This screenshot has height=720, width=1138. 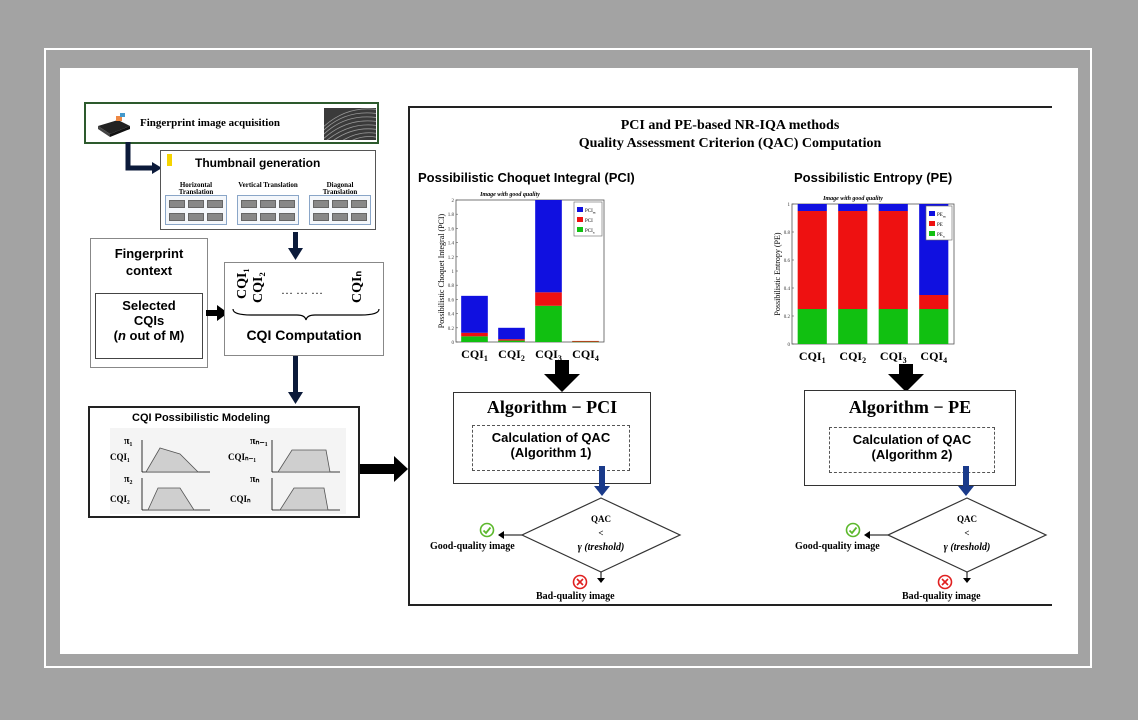 I want to click on arrow-pe-chart-to-algo, so click(x=906, y=378).